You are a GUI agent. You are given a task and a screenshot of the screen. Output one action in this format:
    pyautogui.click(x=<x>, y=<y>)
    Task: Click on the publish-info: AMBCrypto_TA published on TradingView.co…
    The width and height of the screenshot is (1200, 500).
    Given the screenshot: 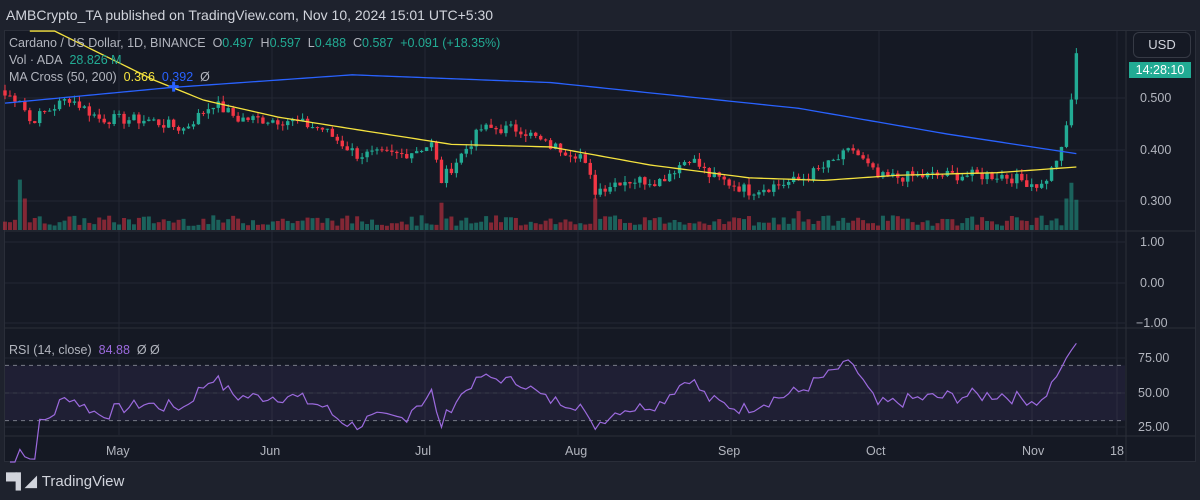 What is the action you would take?
    pyautogui.click(x=250, y=15)
    